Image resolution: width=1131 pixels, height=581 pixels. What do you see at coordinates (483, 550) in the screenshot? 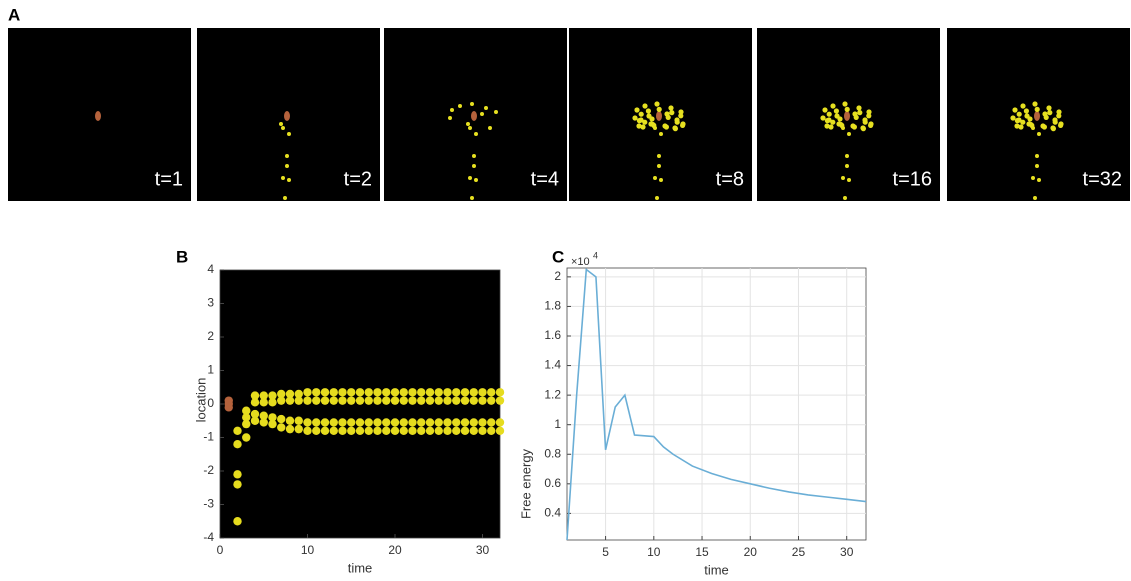
I see `x-tick-label: 30` at bounding box center [483, 550].